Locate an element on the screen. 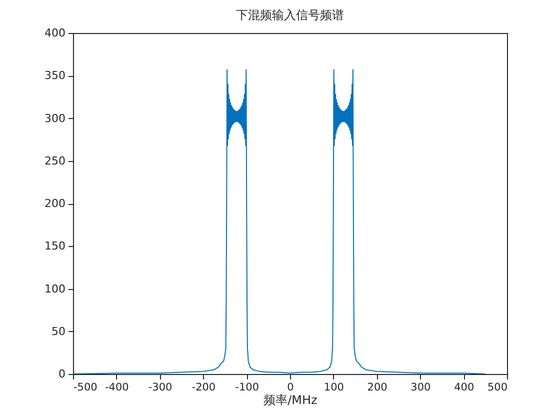  y-tick-label: 300 is located at coordinates (55, 118).